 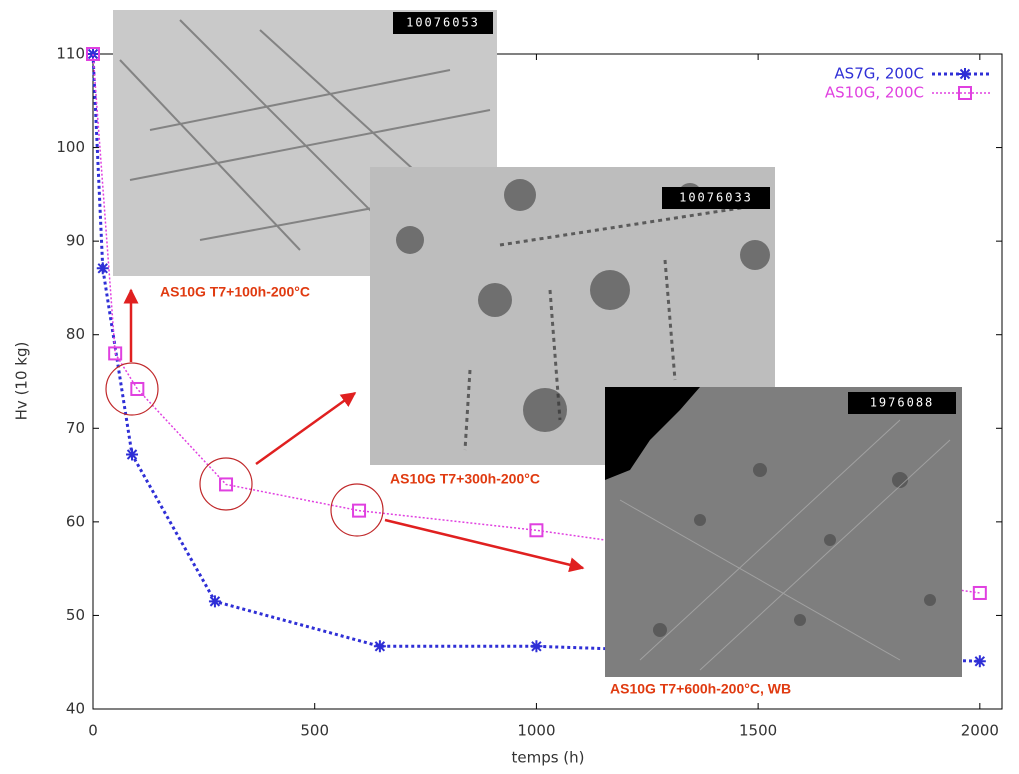 What do you see at coordinates (536, 731) in the screenshot?
I see `x-tick-label: 1000` at bounding box center [536, 731].